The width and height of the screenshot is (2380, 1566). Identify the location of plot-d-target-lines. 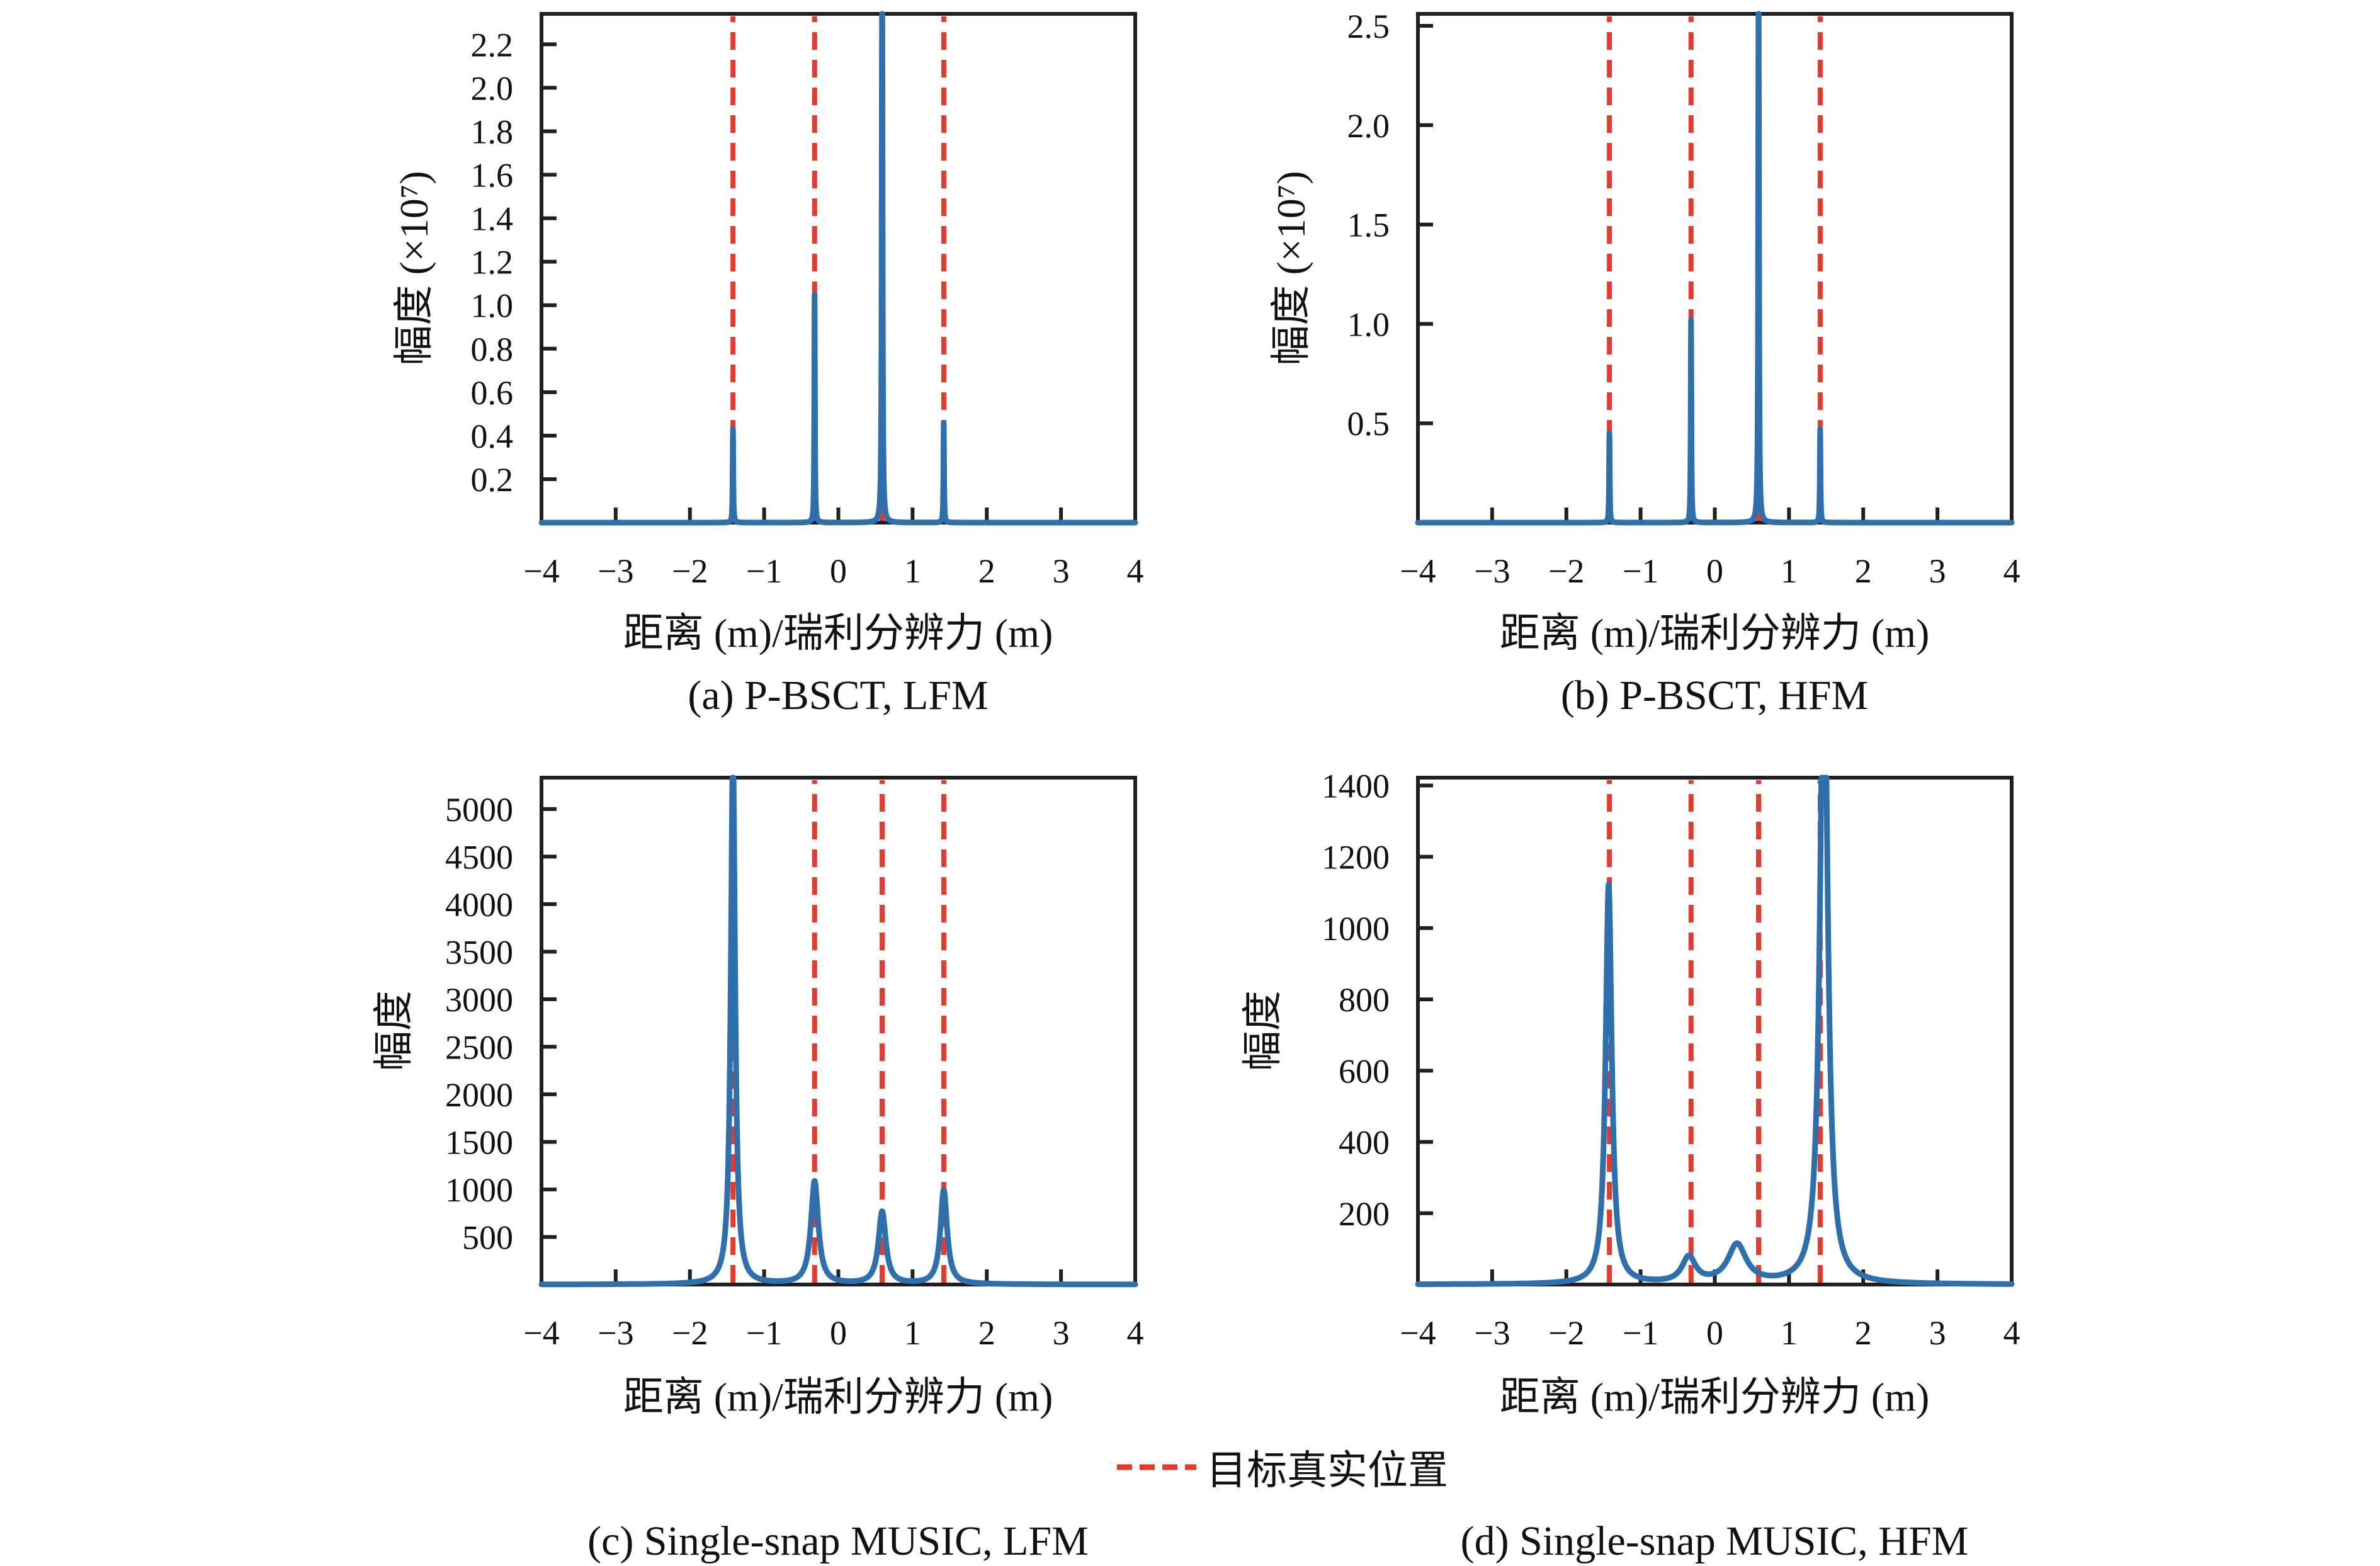
(1715, 1031).